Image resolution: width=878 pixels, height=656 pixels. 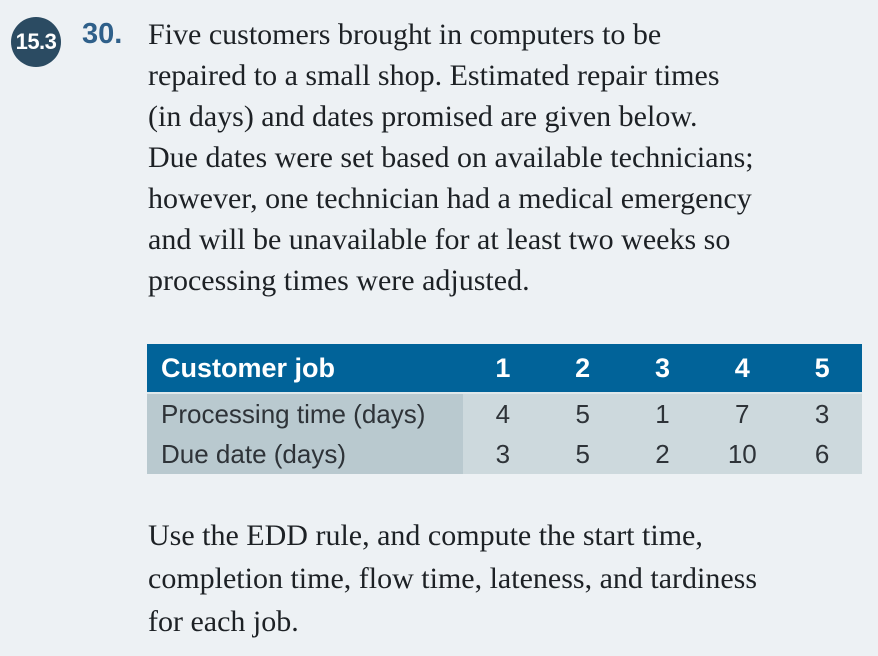 What do you see at coordinates (248, 367) in the screenshot?
I see `table-header-label: Customer job` at bounding box center [248, 367].